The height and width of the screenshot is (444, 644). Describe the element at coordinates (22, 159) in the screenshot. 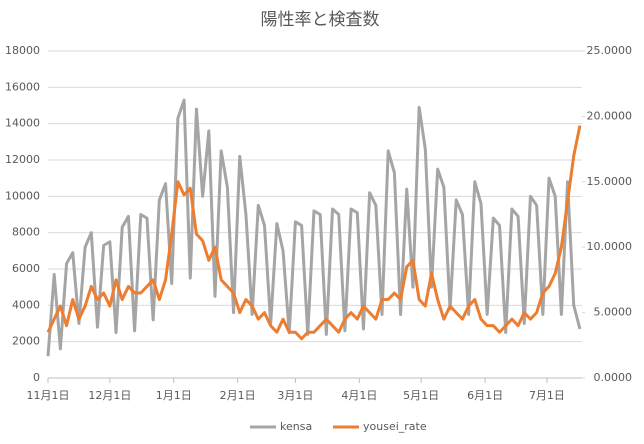

I see `y-tick-label: 12000` at that location.